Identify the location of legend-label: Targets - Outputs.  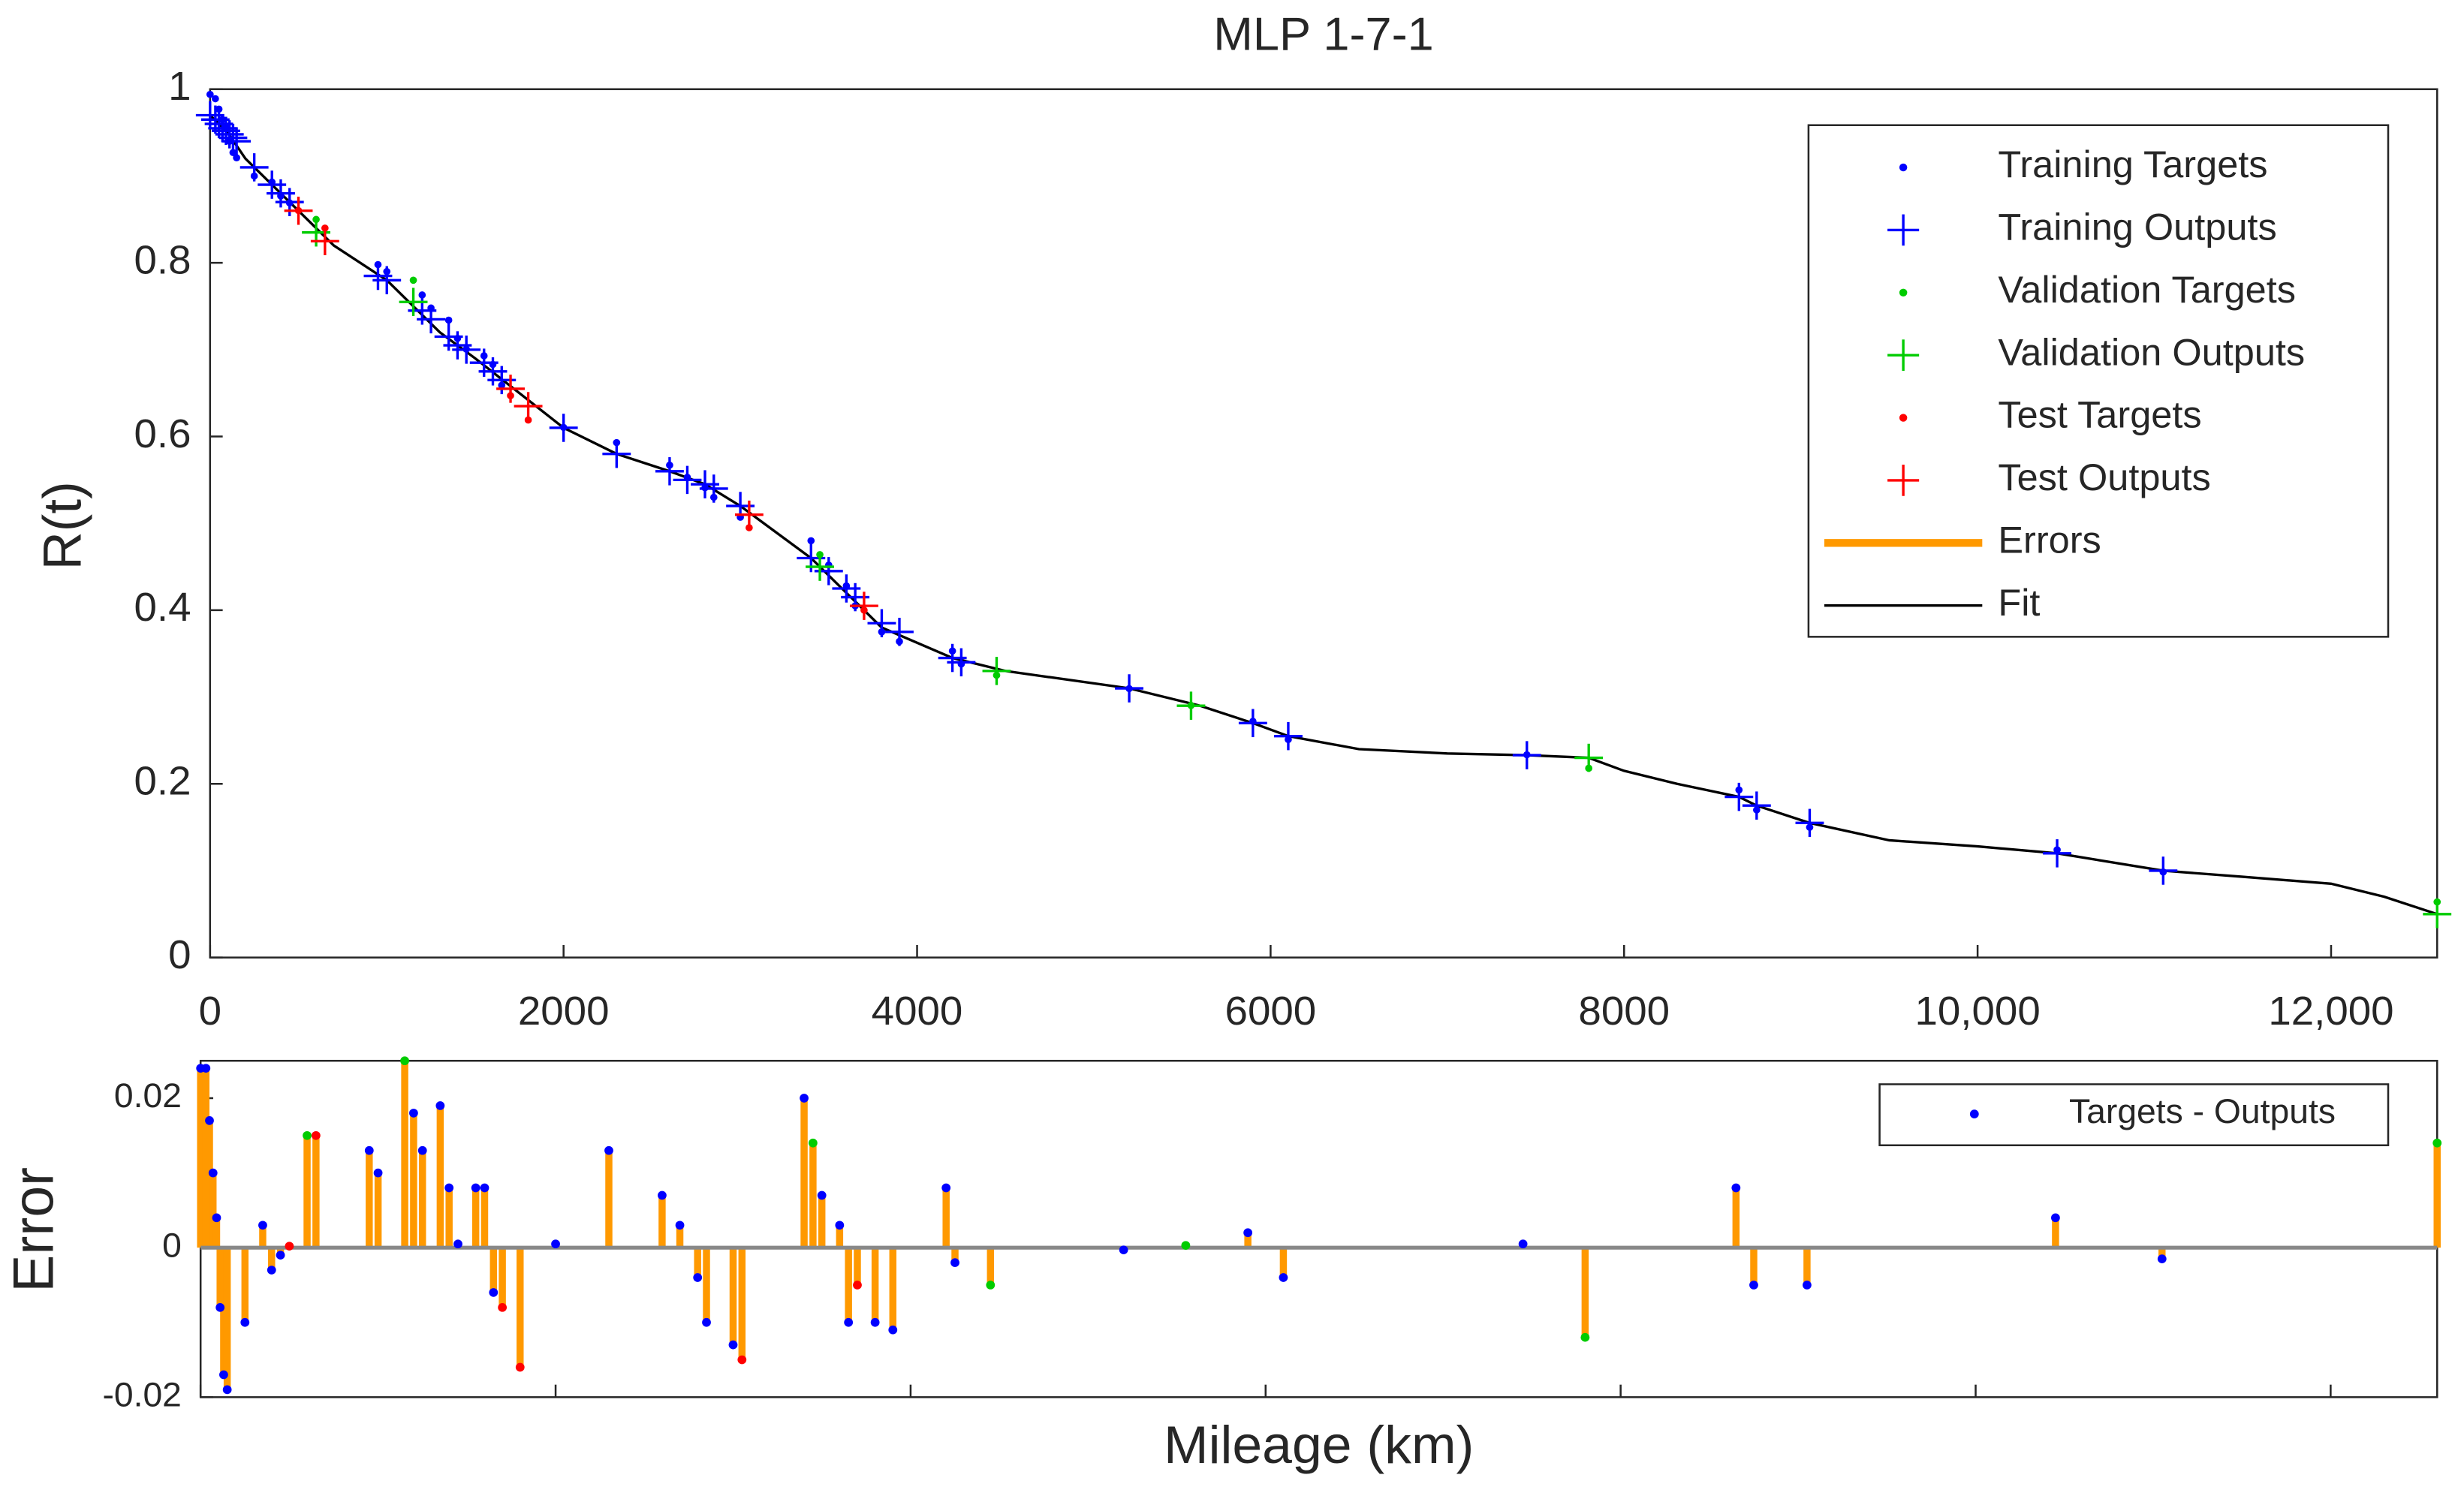
(2202, 1110).